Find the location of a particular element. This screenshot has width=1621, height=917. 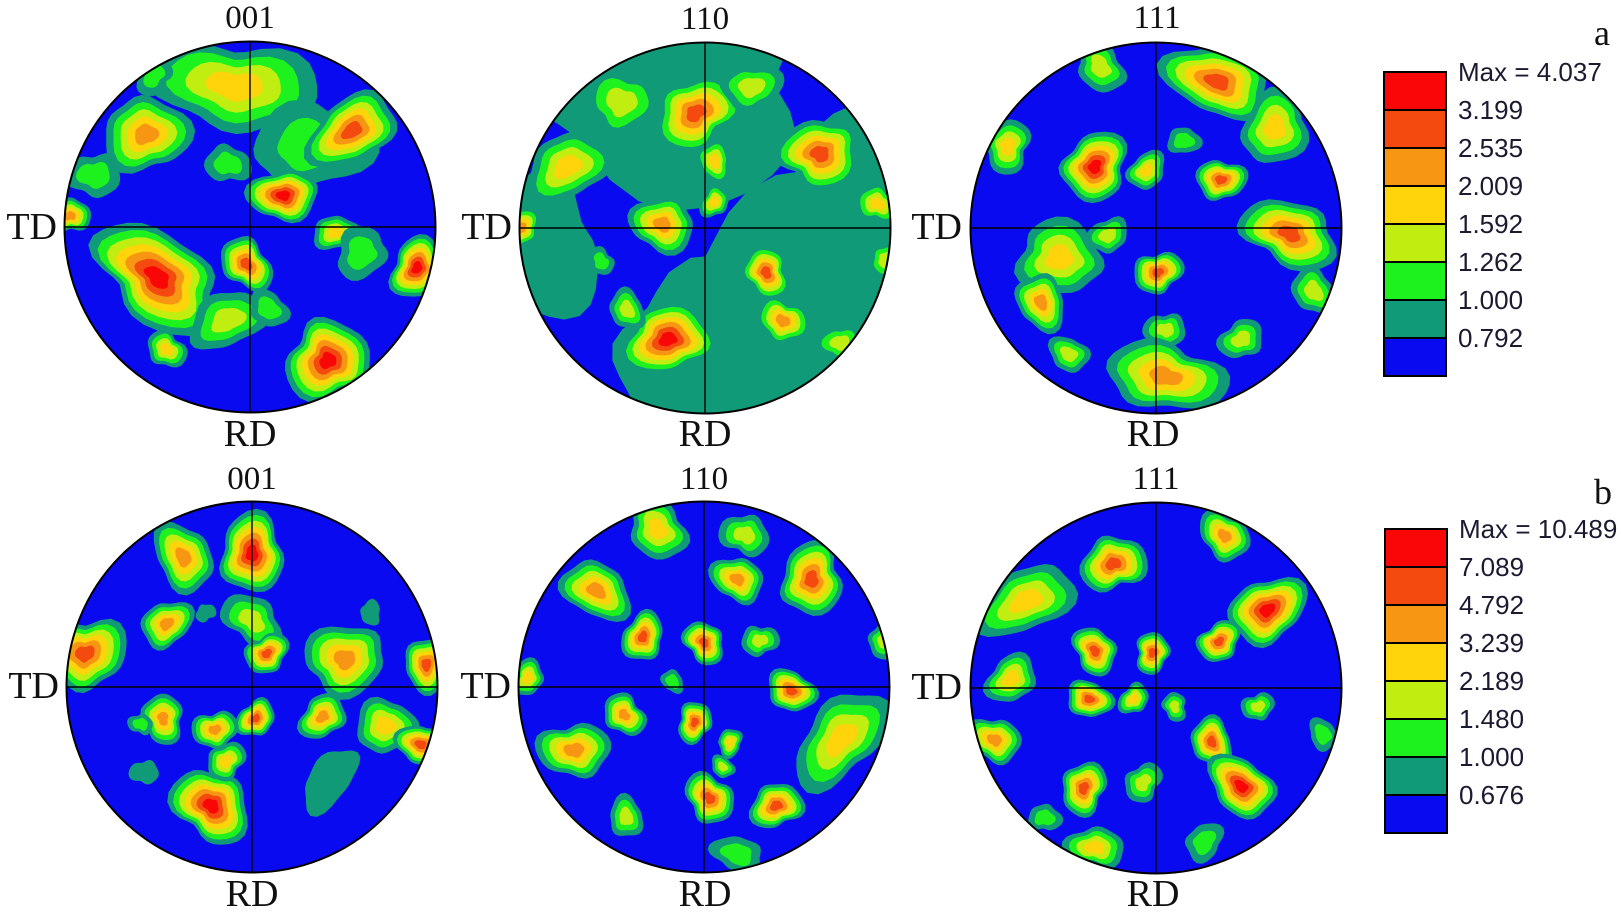

legend-level-label: 4.792 is located at coordinates (1492, 605).